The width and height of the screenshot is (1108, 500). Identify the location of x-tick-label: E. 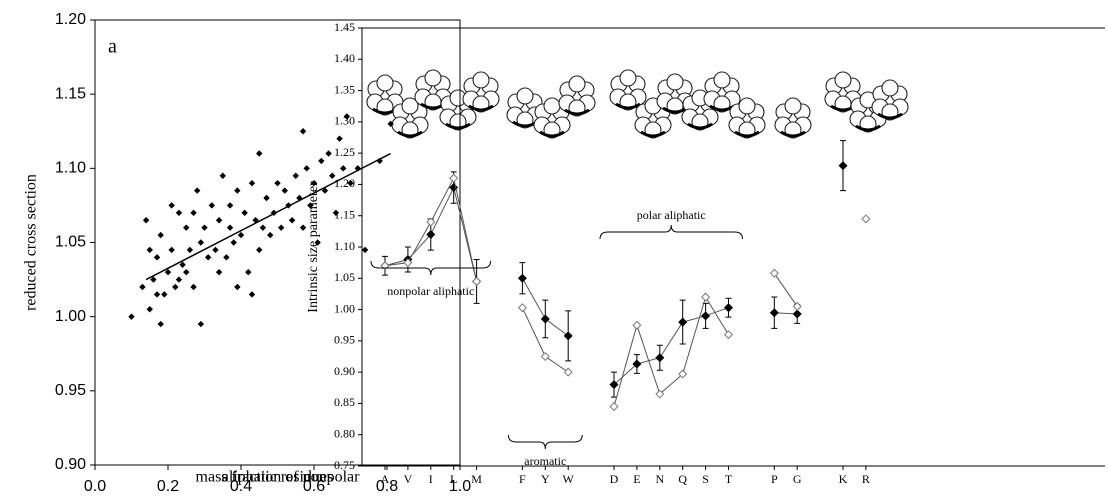
(636, 479).